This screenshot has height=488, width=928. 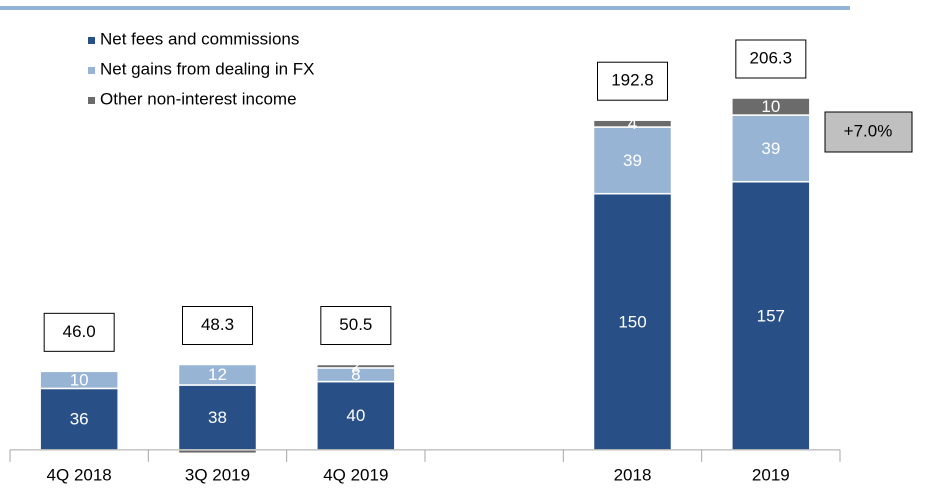 I want to click on total-label: 50.5, so click(x=355, y=324).